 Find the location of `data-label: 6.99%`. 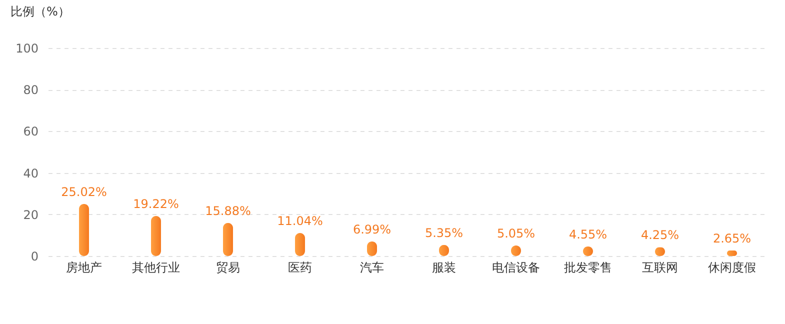

data-label: 6.99% is located at coordinates (372, 229).